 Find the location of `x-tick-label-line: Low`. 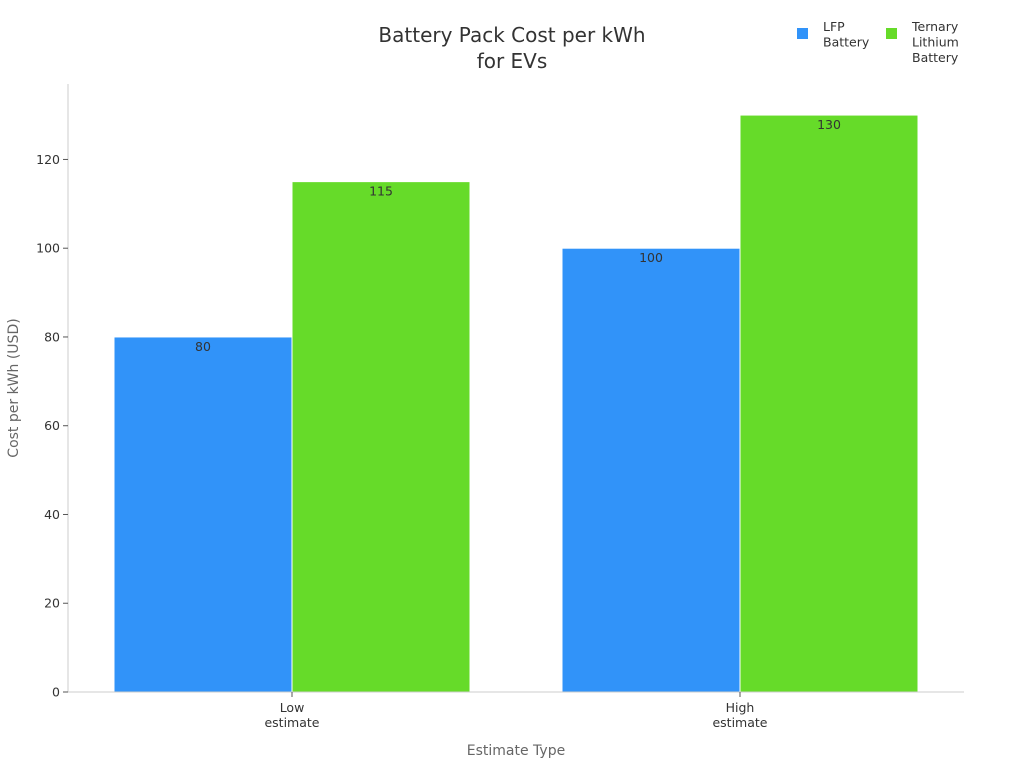

x-tick-label-line: Low is located at coordinates (292, 707).